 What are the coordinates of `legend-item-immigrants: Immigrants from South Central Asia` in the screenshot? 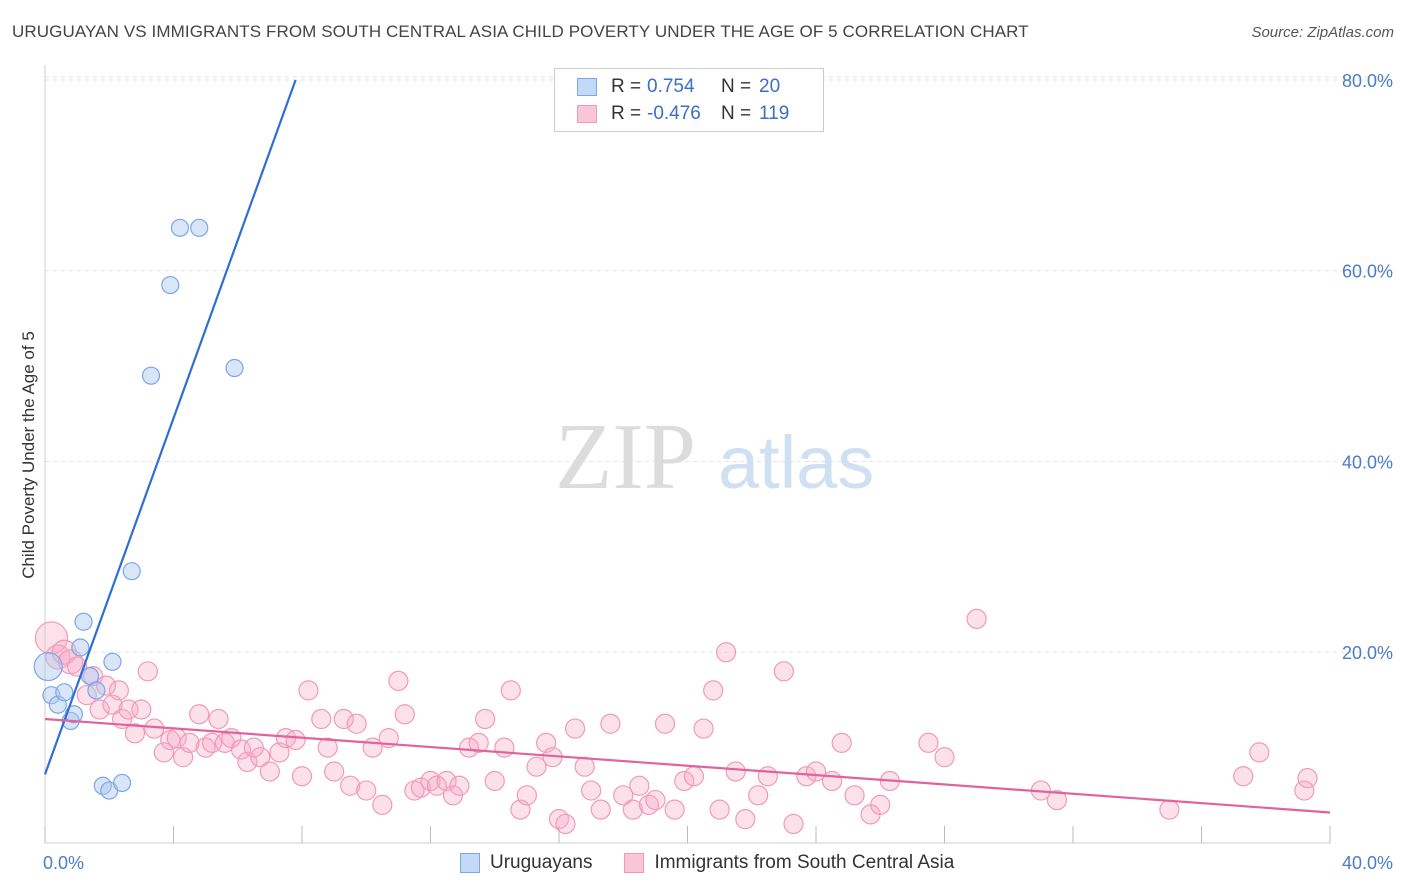 It's located at (789, 863).